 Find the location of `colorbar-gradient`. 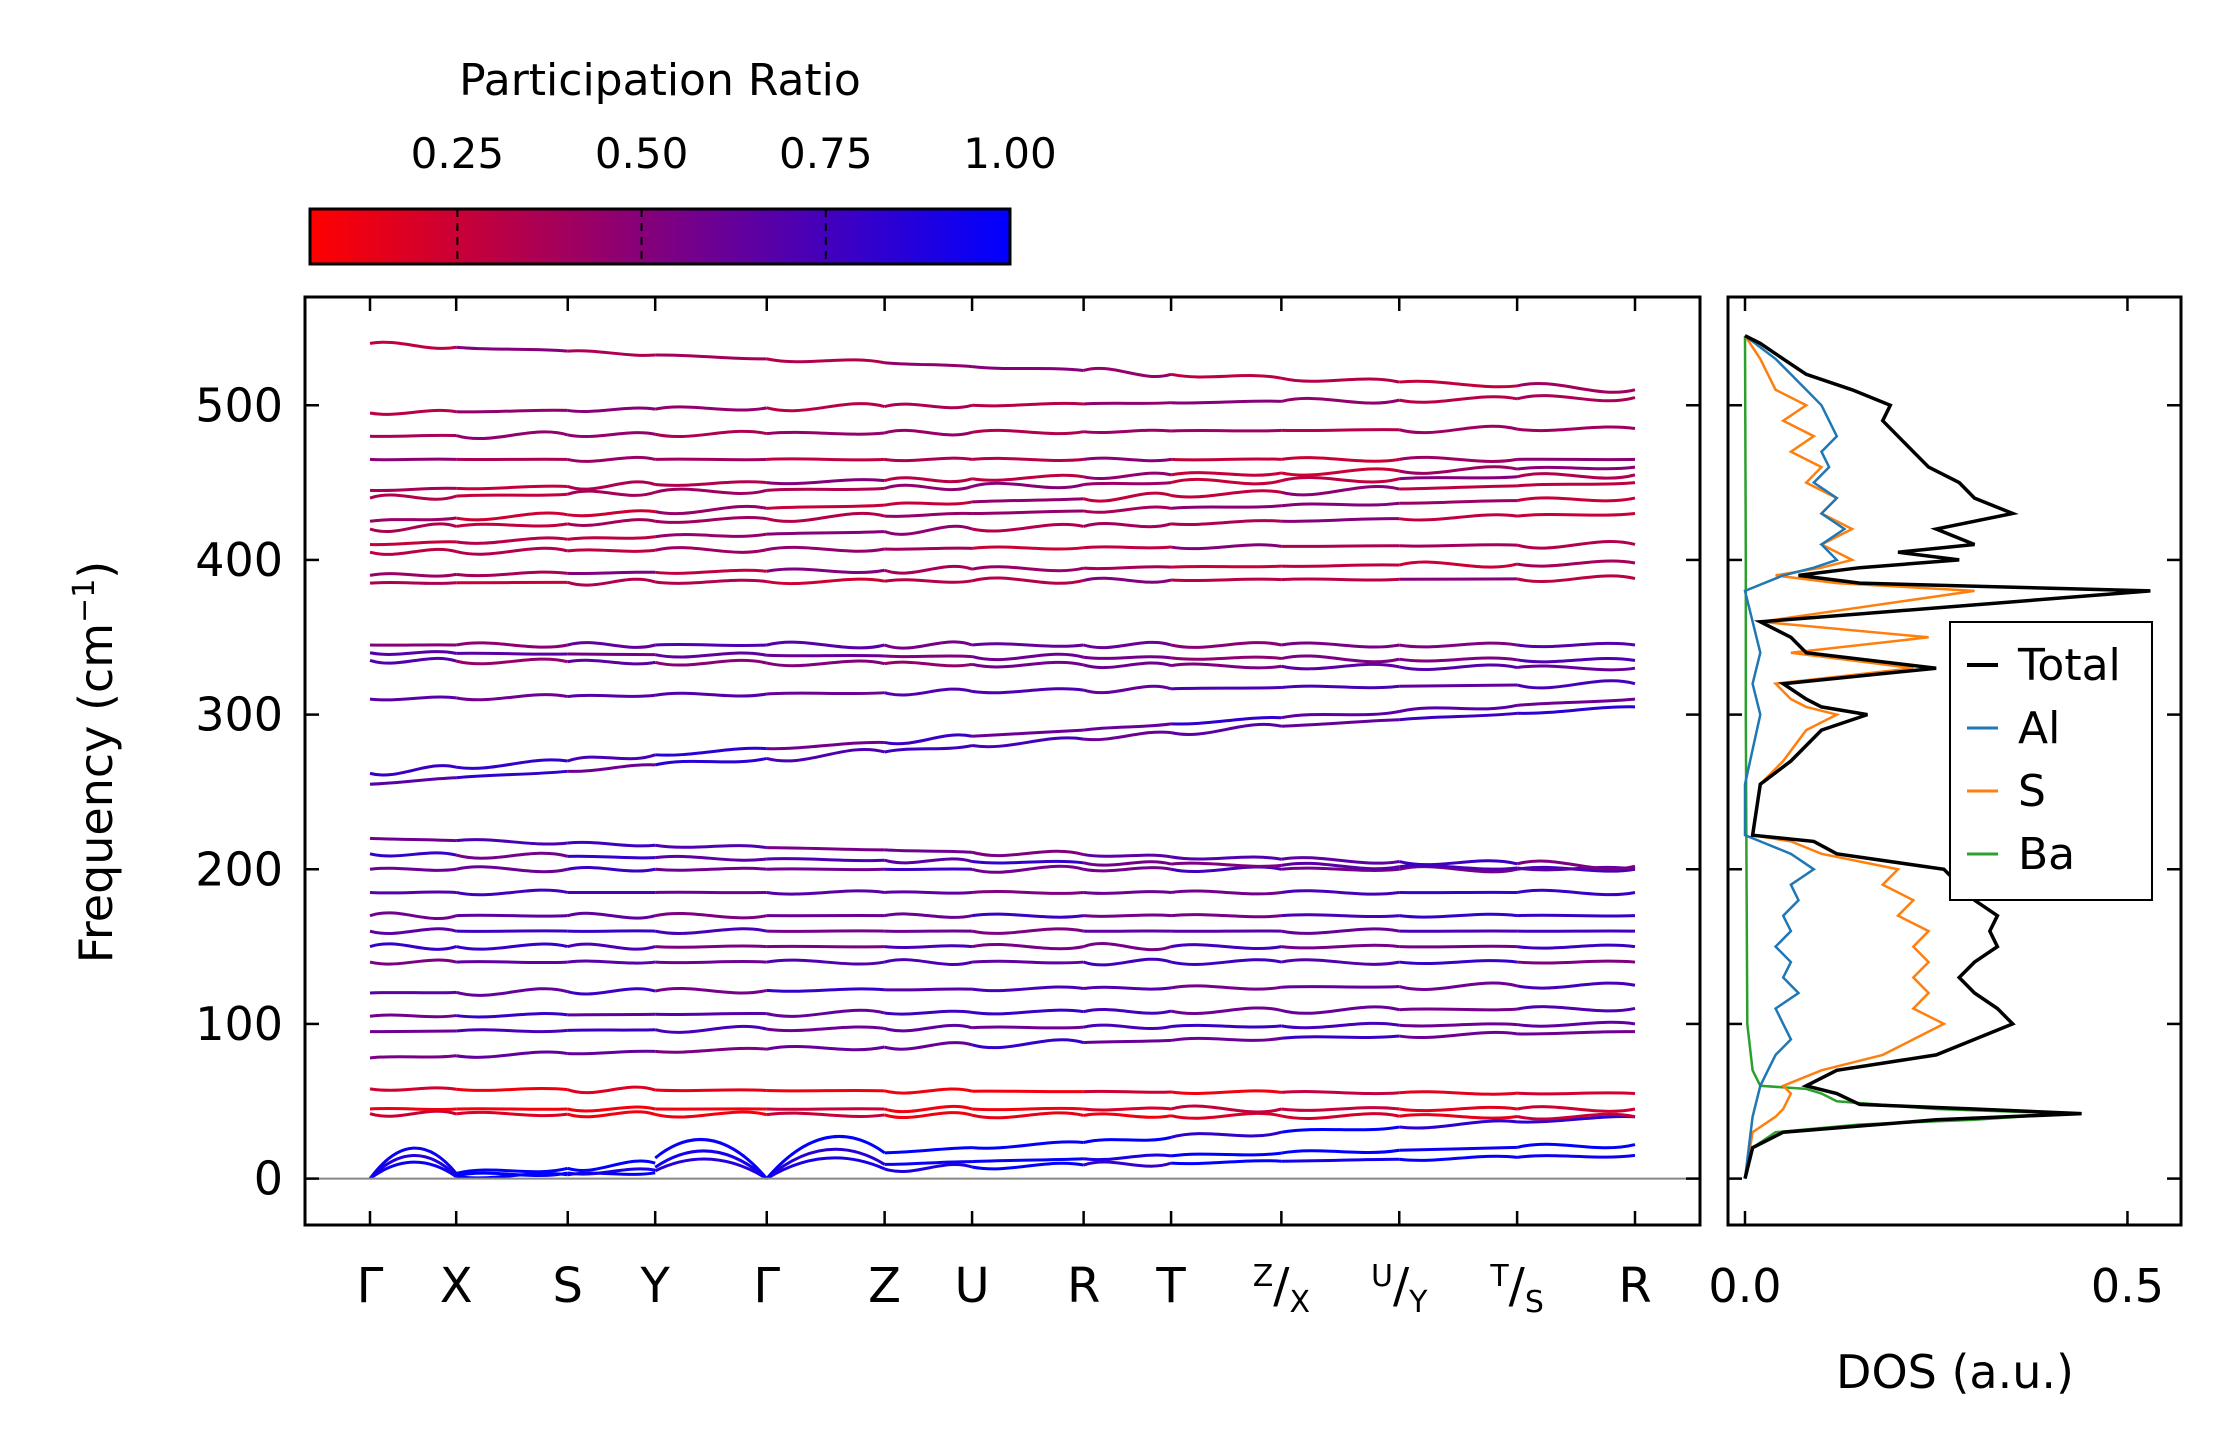

colorbar-gradient is located at coordinates (660, 236).